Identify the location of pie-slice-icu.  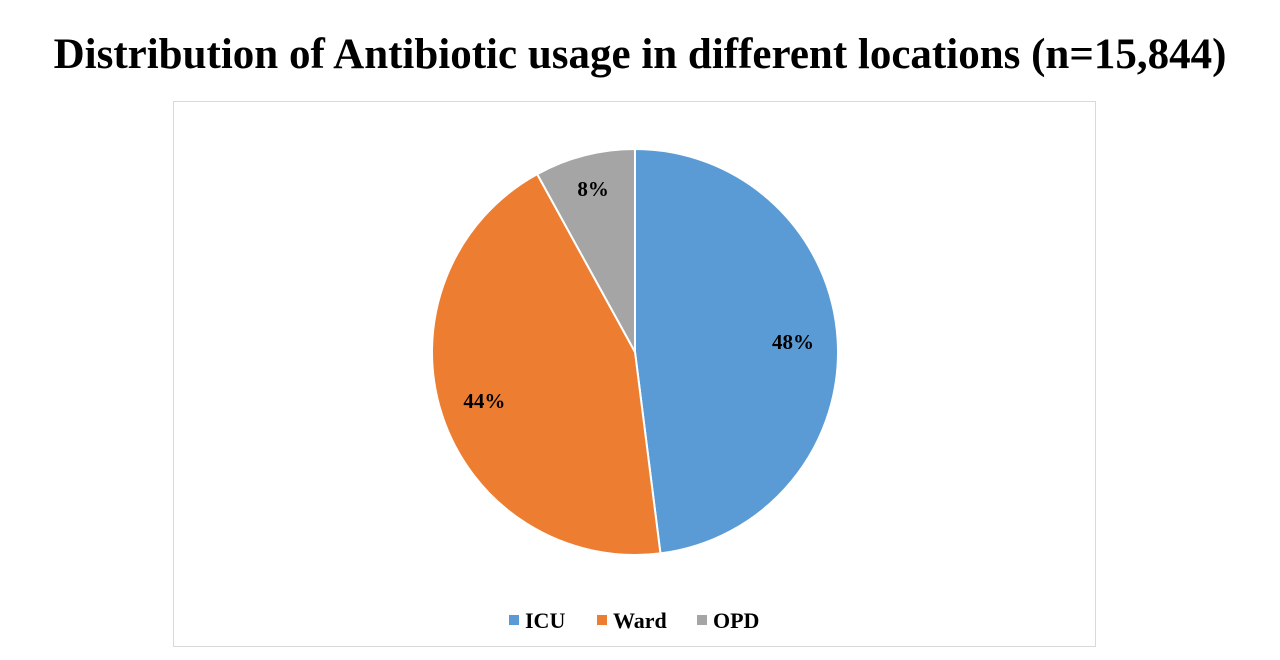
(736, 351).